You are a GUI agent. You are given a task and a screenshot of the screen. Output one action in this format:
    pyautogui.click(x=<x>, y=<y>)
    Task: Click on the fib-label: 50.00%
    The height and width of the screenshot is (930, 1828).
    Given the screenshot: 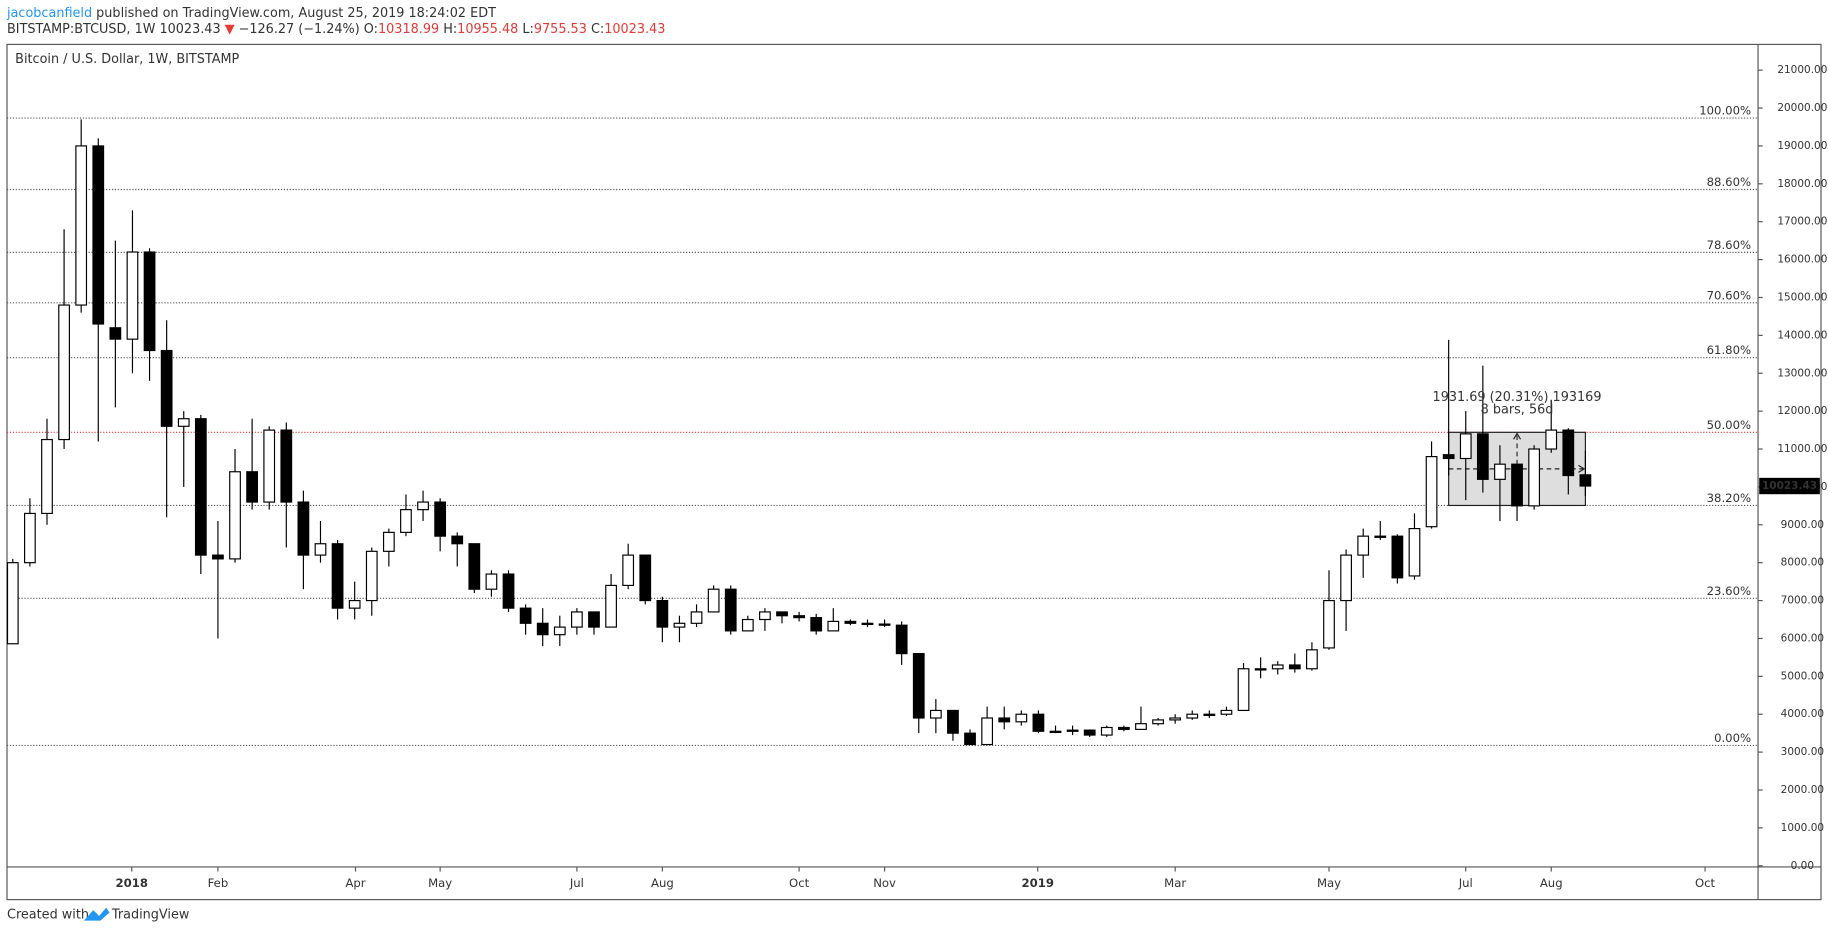 What is the action you would take?
    pyautogui.click(x=1729, y=425)
    